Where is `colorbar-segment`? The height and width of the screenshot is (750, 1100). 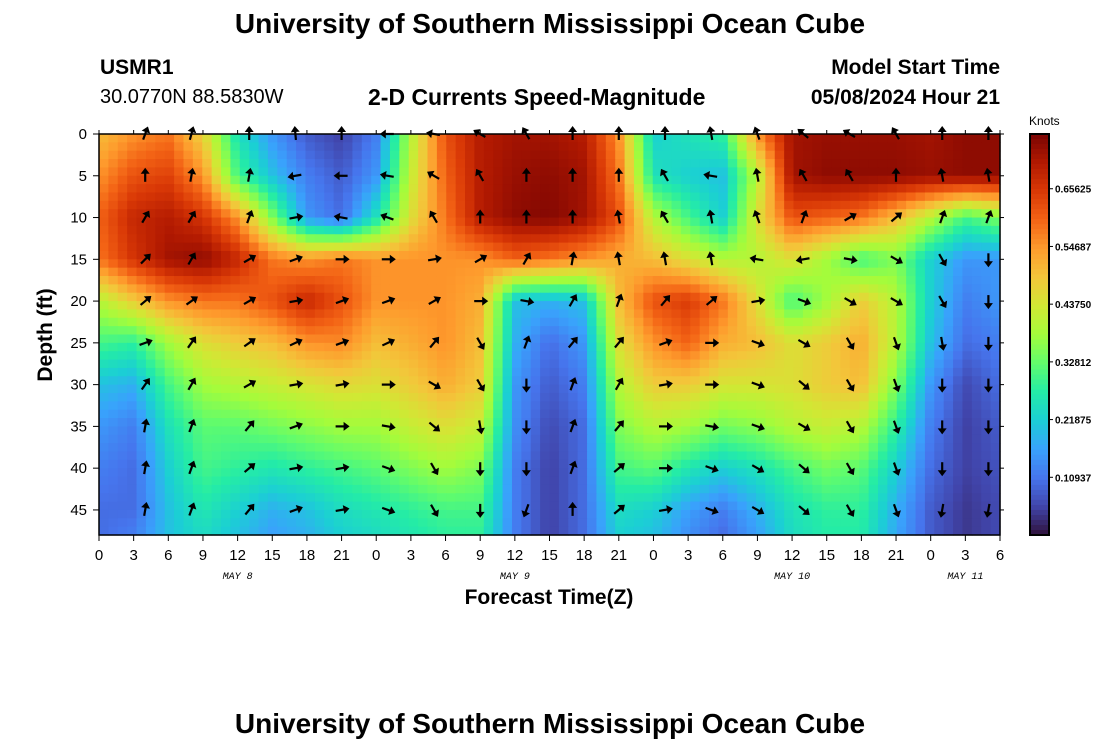
colorbar-segment is located at coordinates (1039, 262).